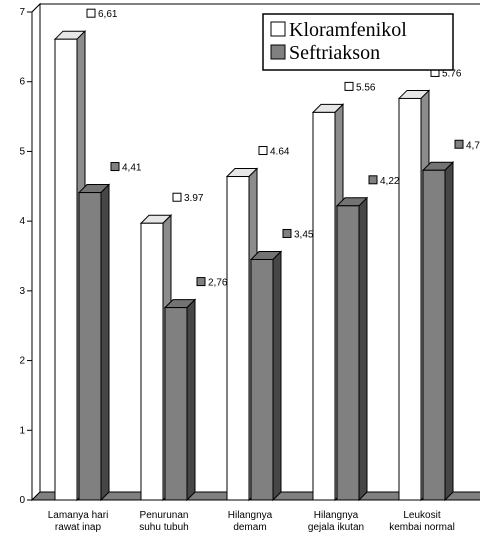 The width and height of the screenshot is (480, 541). I want to click on data-label-text: 4,41, so click(132, 168).